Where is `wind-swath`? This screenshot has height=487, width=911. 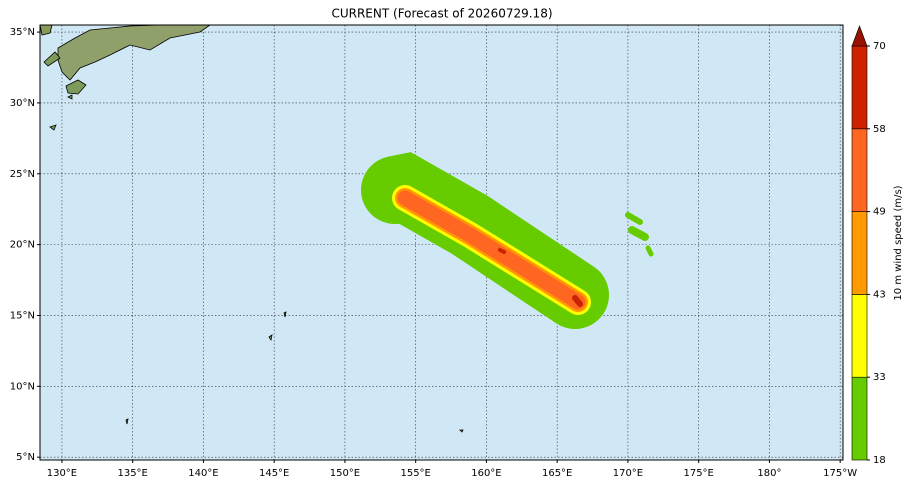
wind-swath is located at coordinates (507, 240).